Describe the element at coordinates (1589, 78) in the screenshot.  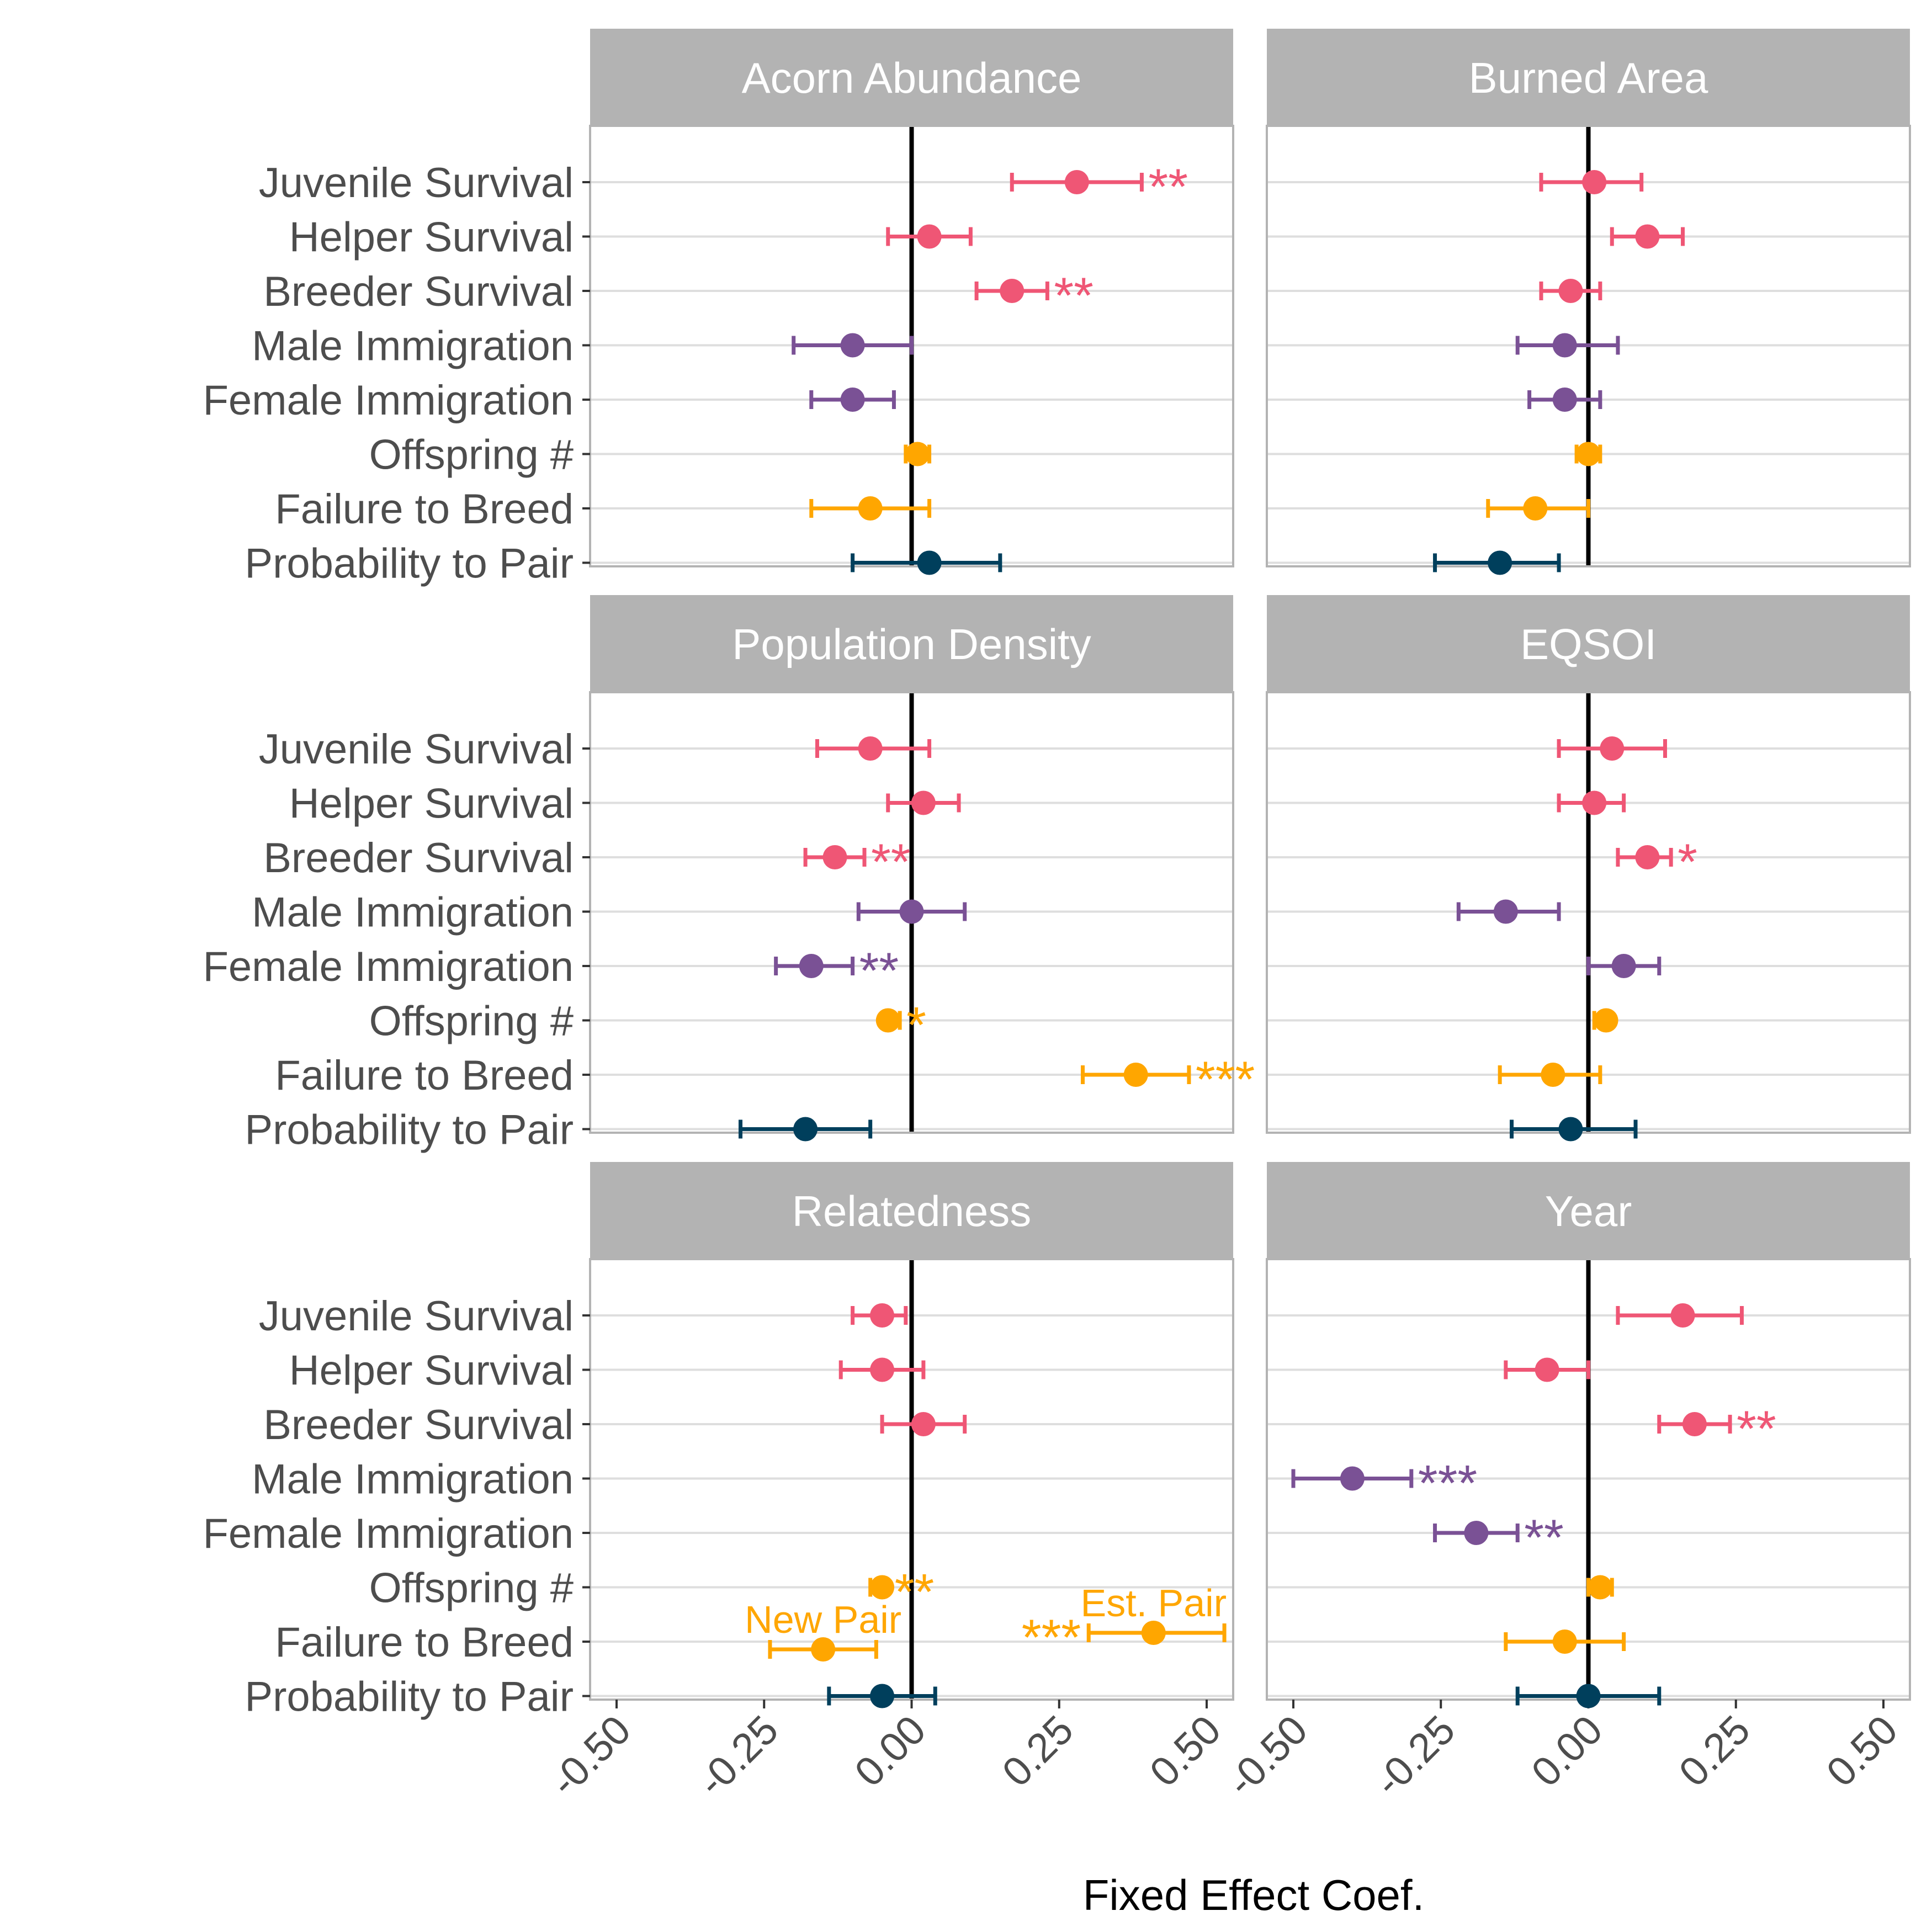
I see `panel-title: Burned Area` at that location.